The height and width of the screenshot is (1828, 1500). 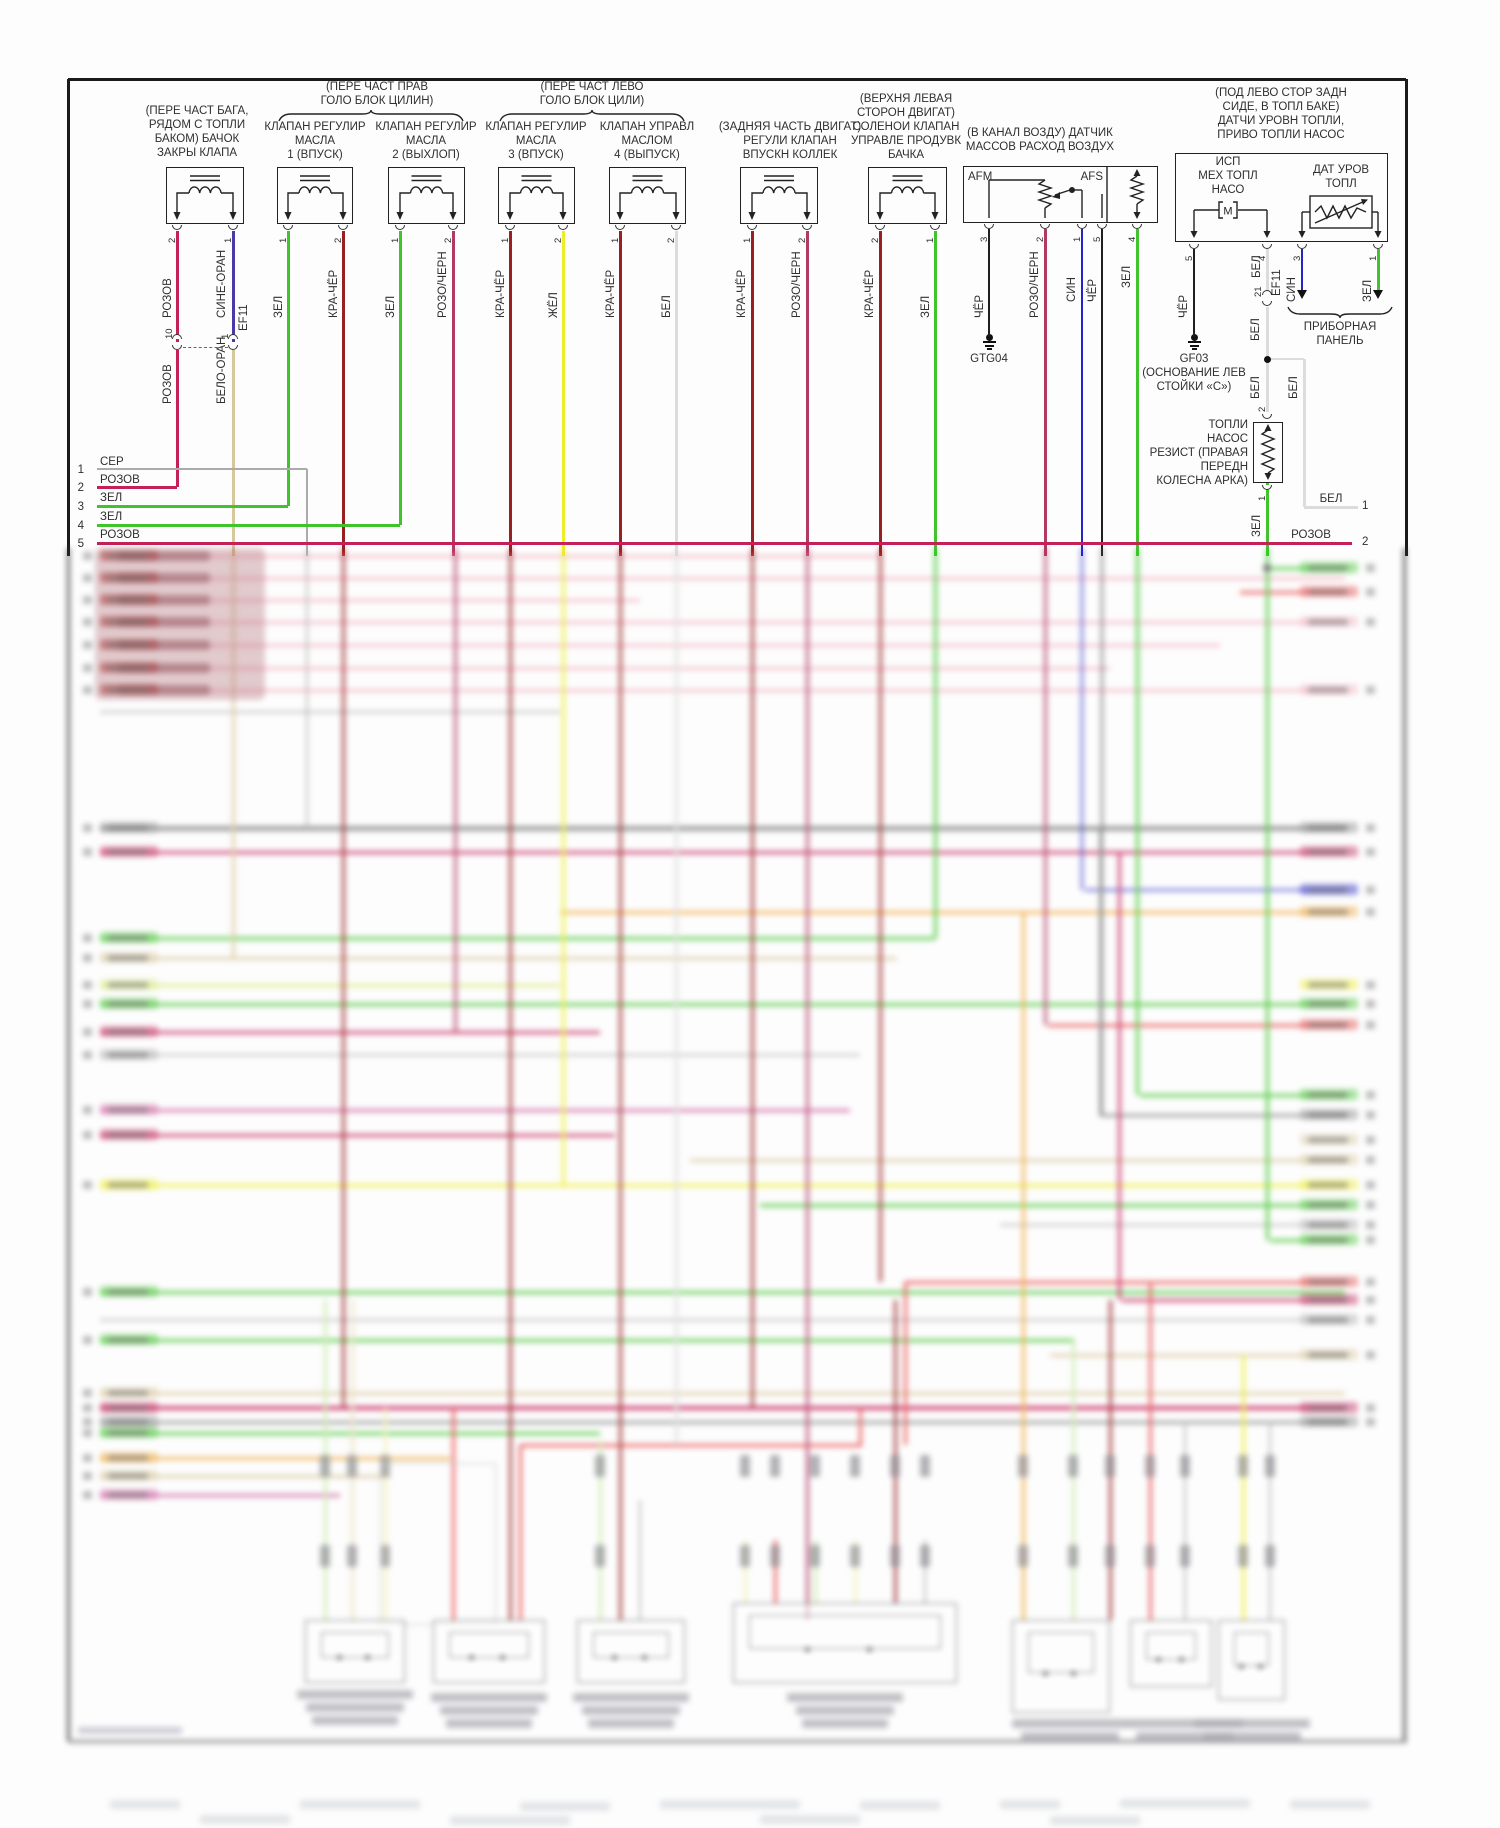 I want to click on cylinder-head-bracket-label-1: (ПЕРЕ ЧАСТ ЛЕВО ГОЛО БЛОК ЦИЛИ), so click(x=592, y=94).